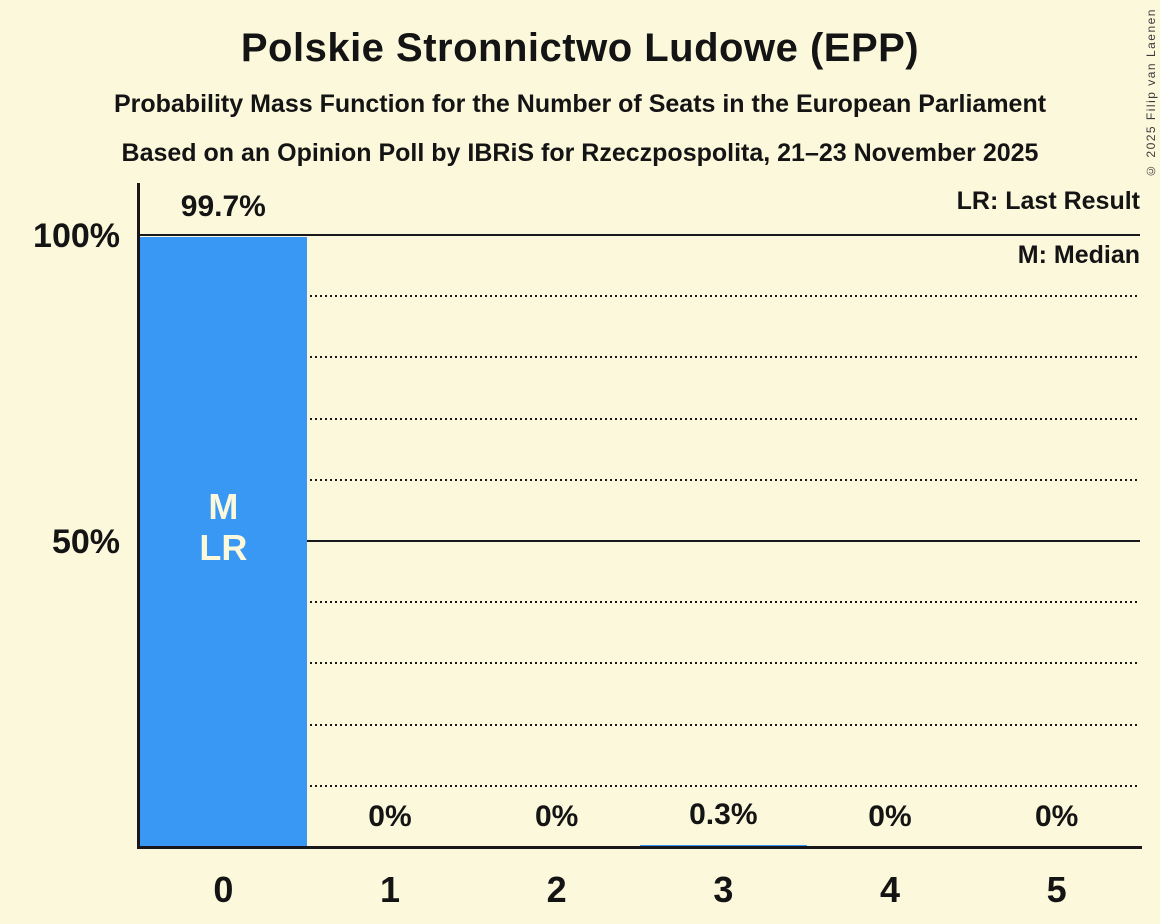  I want to click on x-tick-label-4: 4, so click(889, 889).